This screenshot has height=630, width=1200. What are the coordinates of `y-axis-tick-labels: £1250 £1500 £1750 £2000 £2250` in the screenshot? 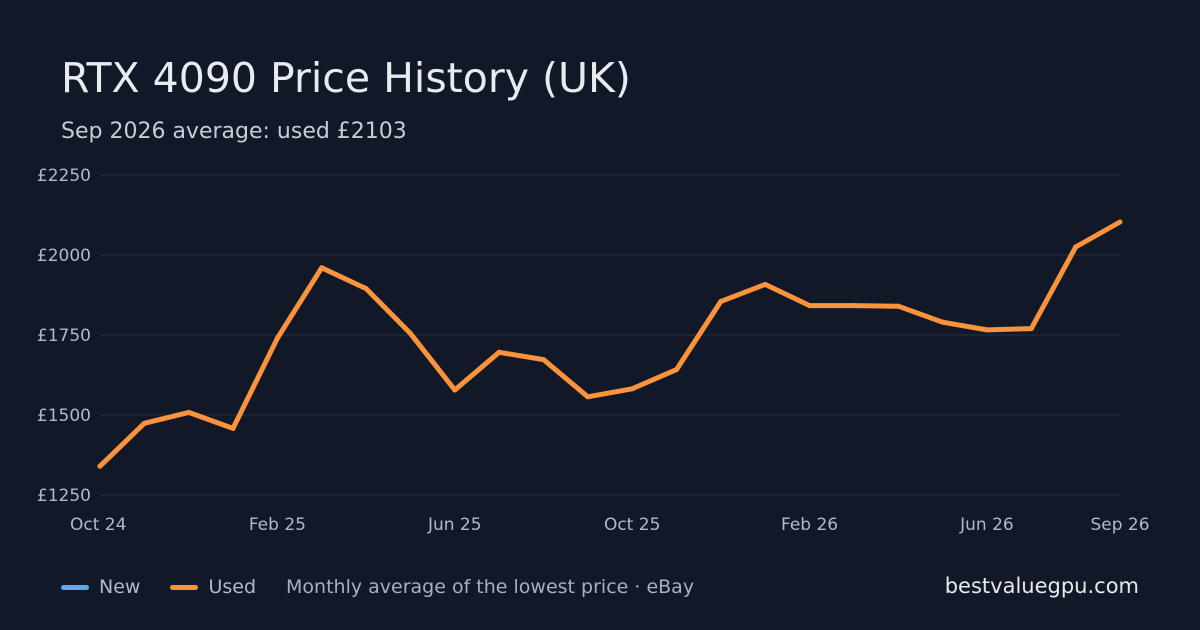 It's located at (64, 336).